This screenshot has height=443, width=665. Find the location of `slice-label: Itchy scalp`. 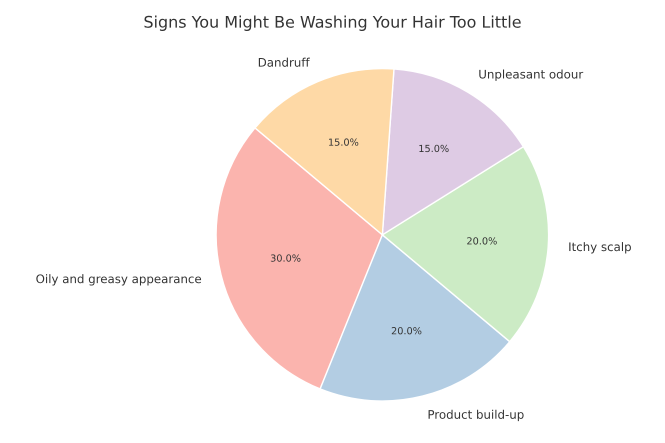

slice-label: Itchy scalp is located at coordinates (600, 248).